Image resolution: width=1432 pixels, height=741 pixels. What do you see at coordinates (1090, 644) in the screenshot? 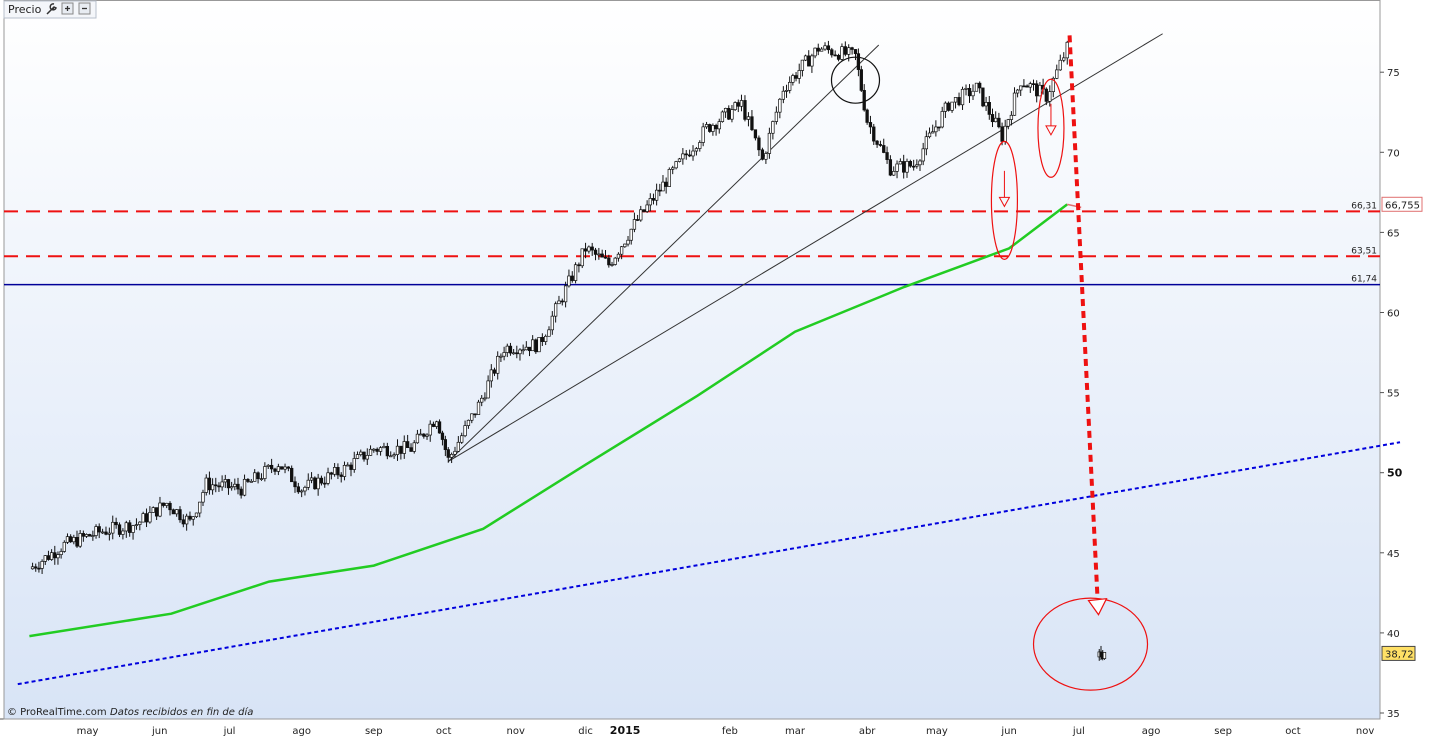
I see `target-circle` at bounding box center [1090, 644].